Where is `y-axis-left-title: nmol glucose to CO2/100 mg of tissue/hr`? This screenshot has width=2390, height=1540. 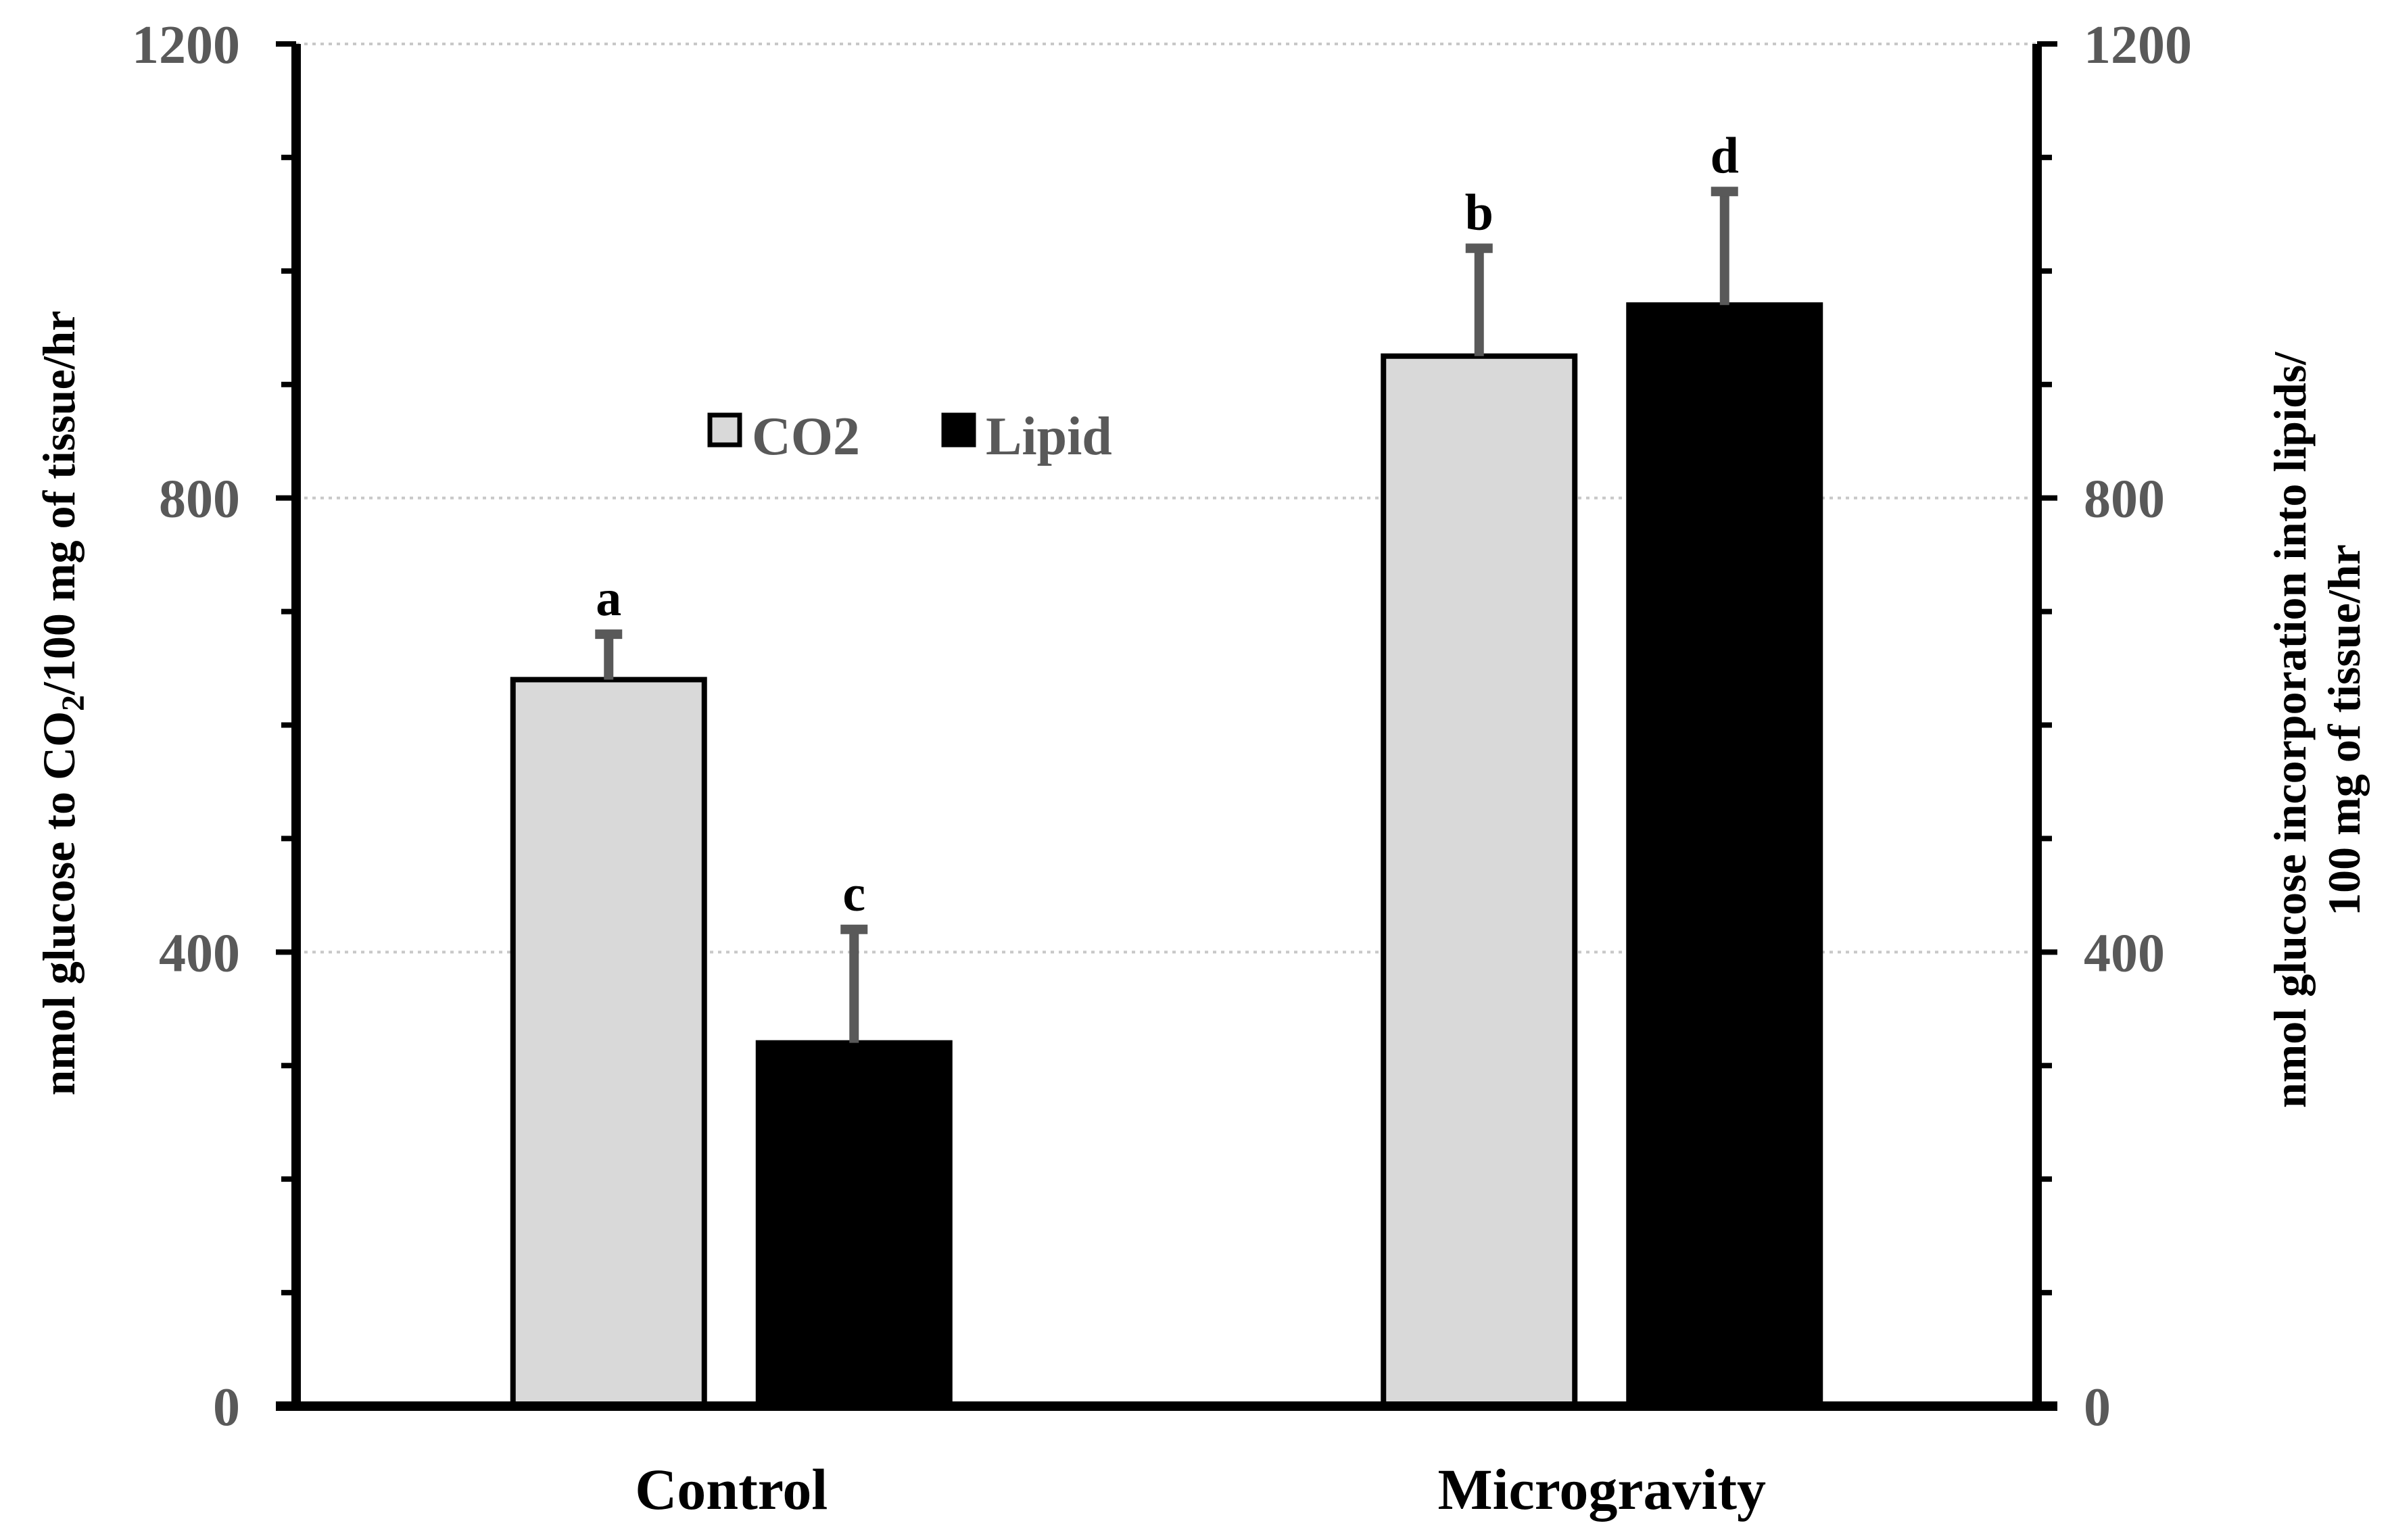 y-axis-left-title: nmol glucose to CO2/100 mg of tissue/hr is located at coordinates (62, 702).